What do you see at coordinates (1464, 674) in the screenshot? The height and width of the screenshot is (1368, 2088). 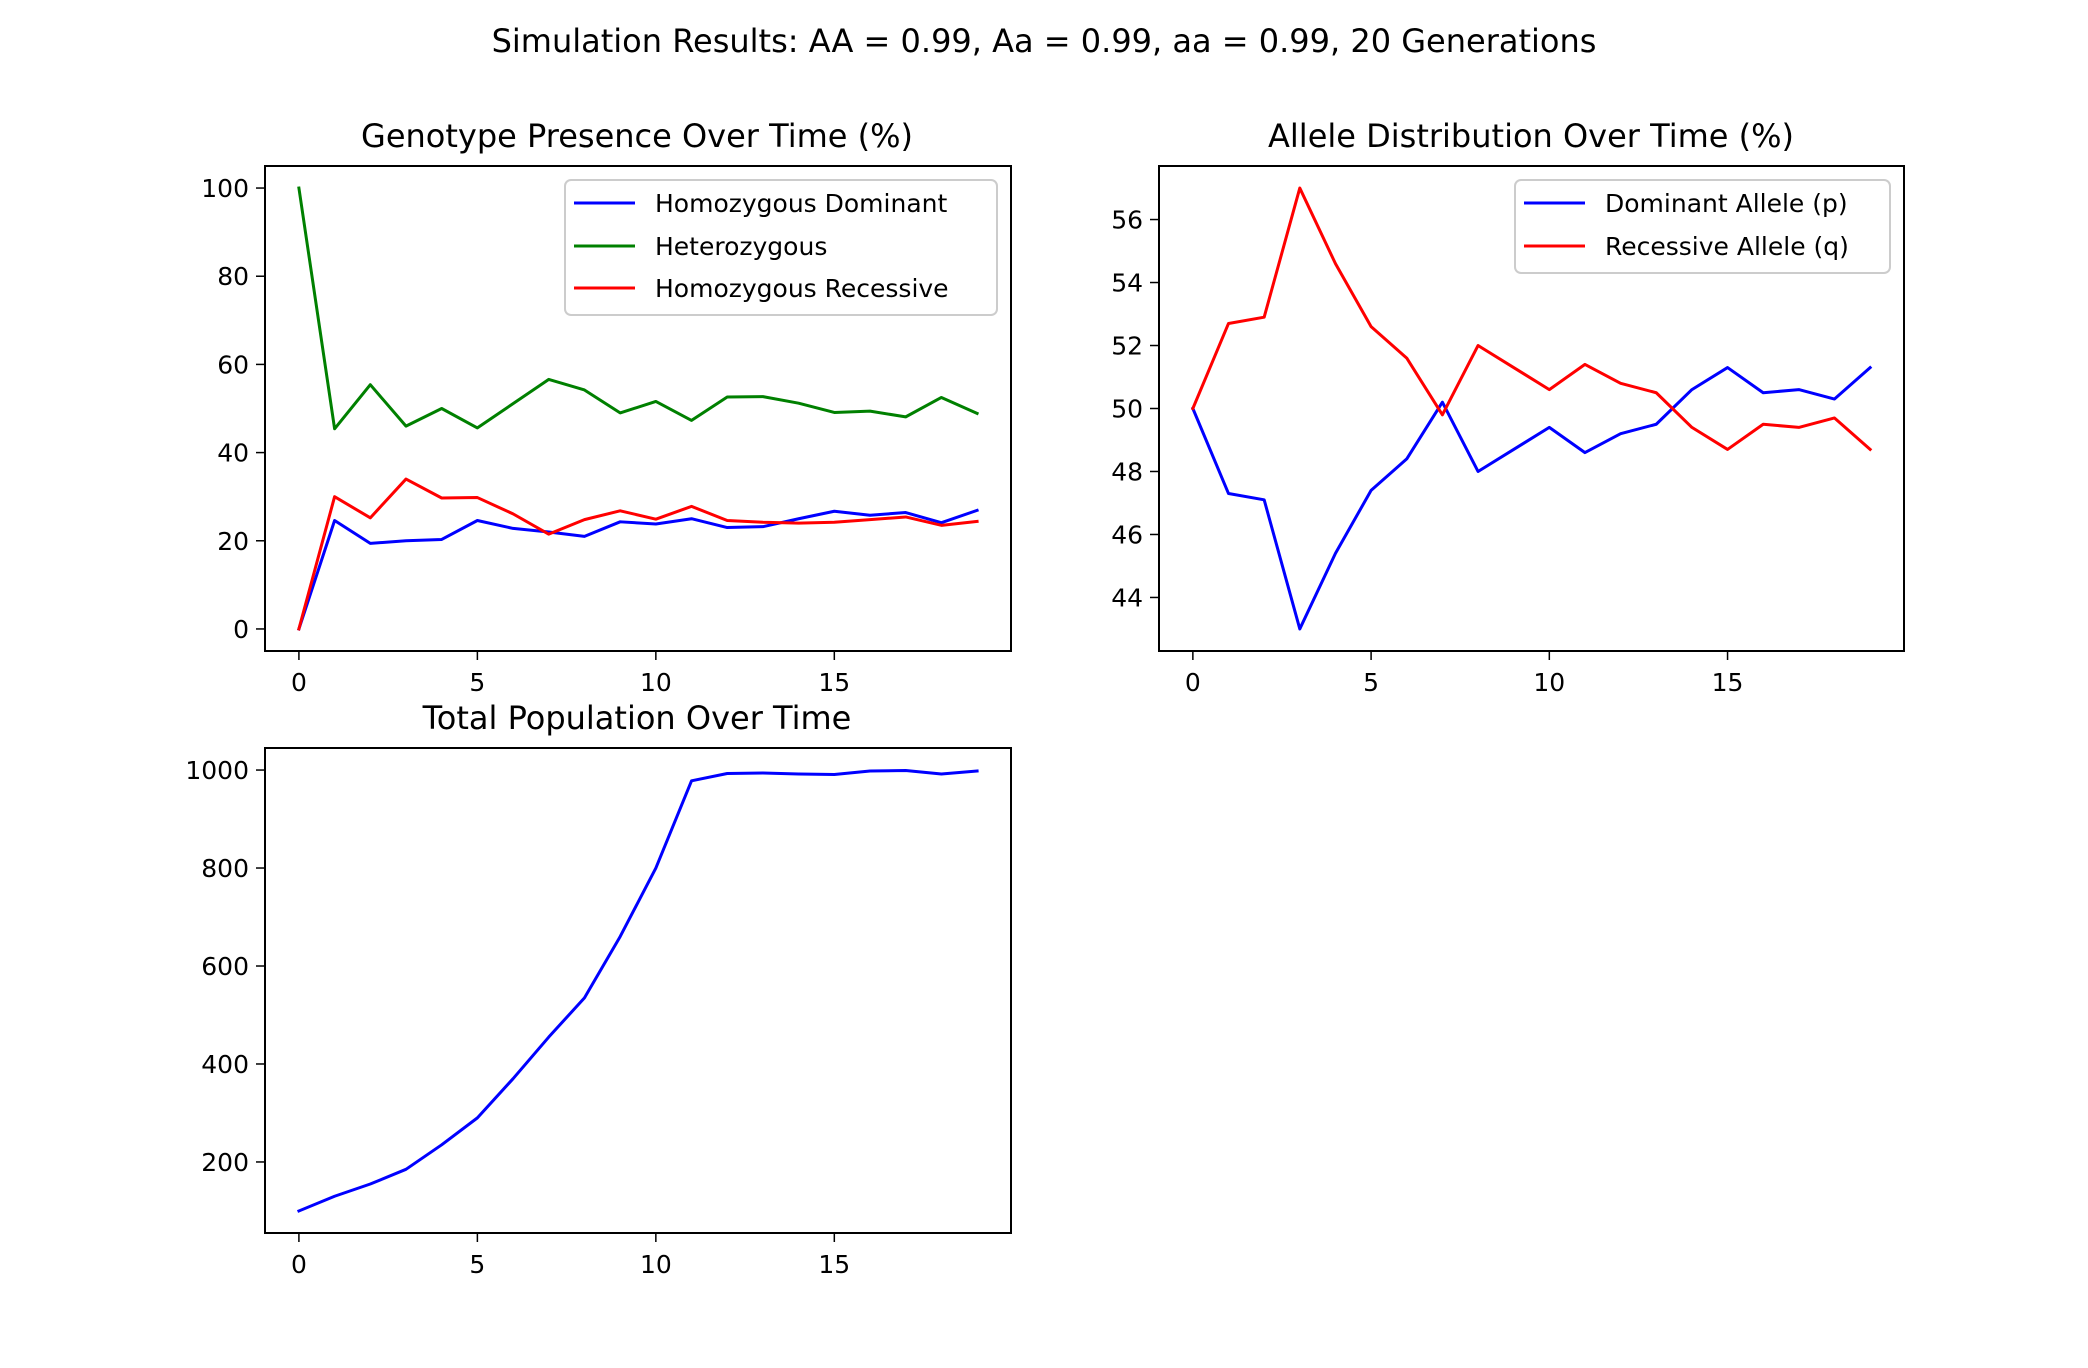 I see `allele-x-ticks: 0 5 10 15` at bounding box center [1464, 674].